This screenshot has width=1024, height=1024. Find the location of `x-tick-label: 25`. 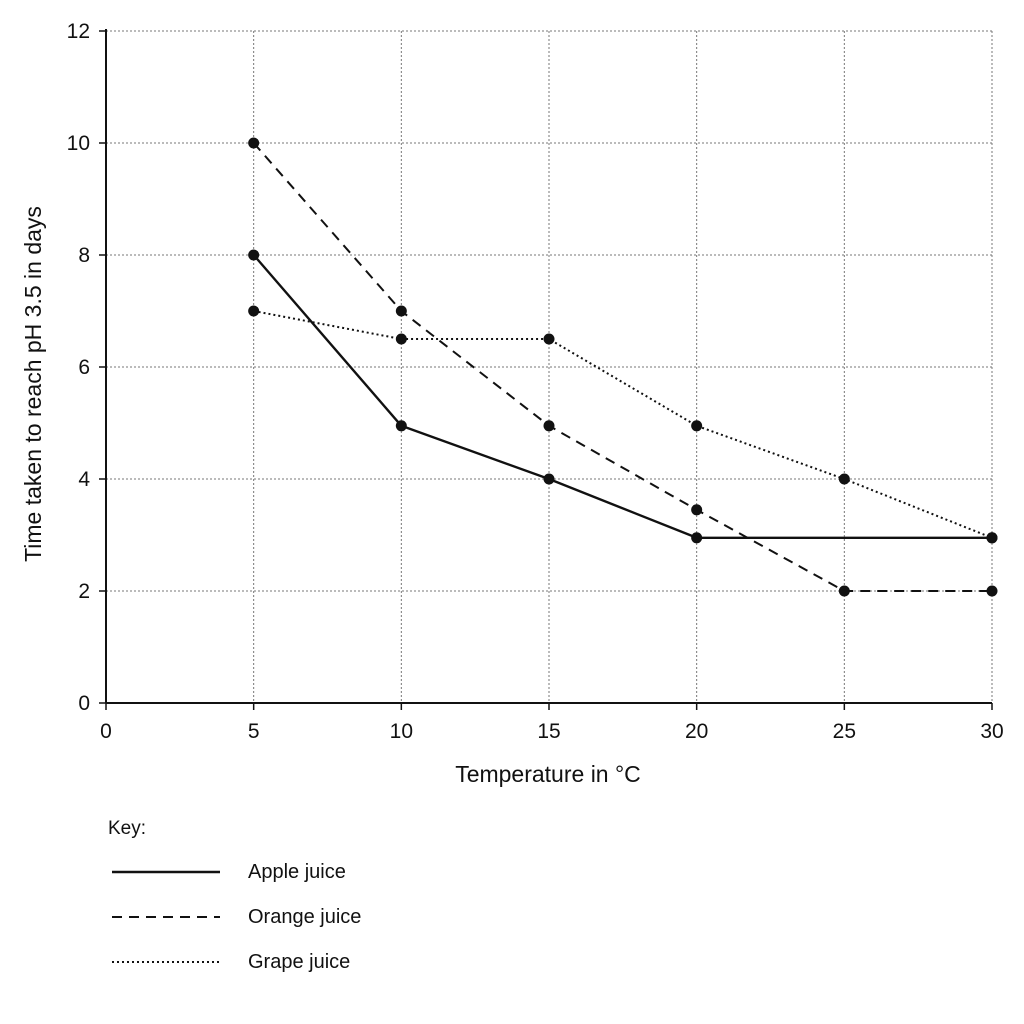

x-tick-label: 25 is located at coordinates (844, 731).